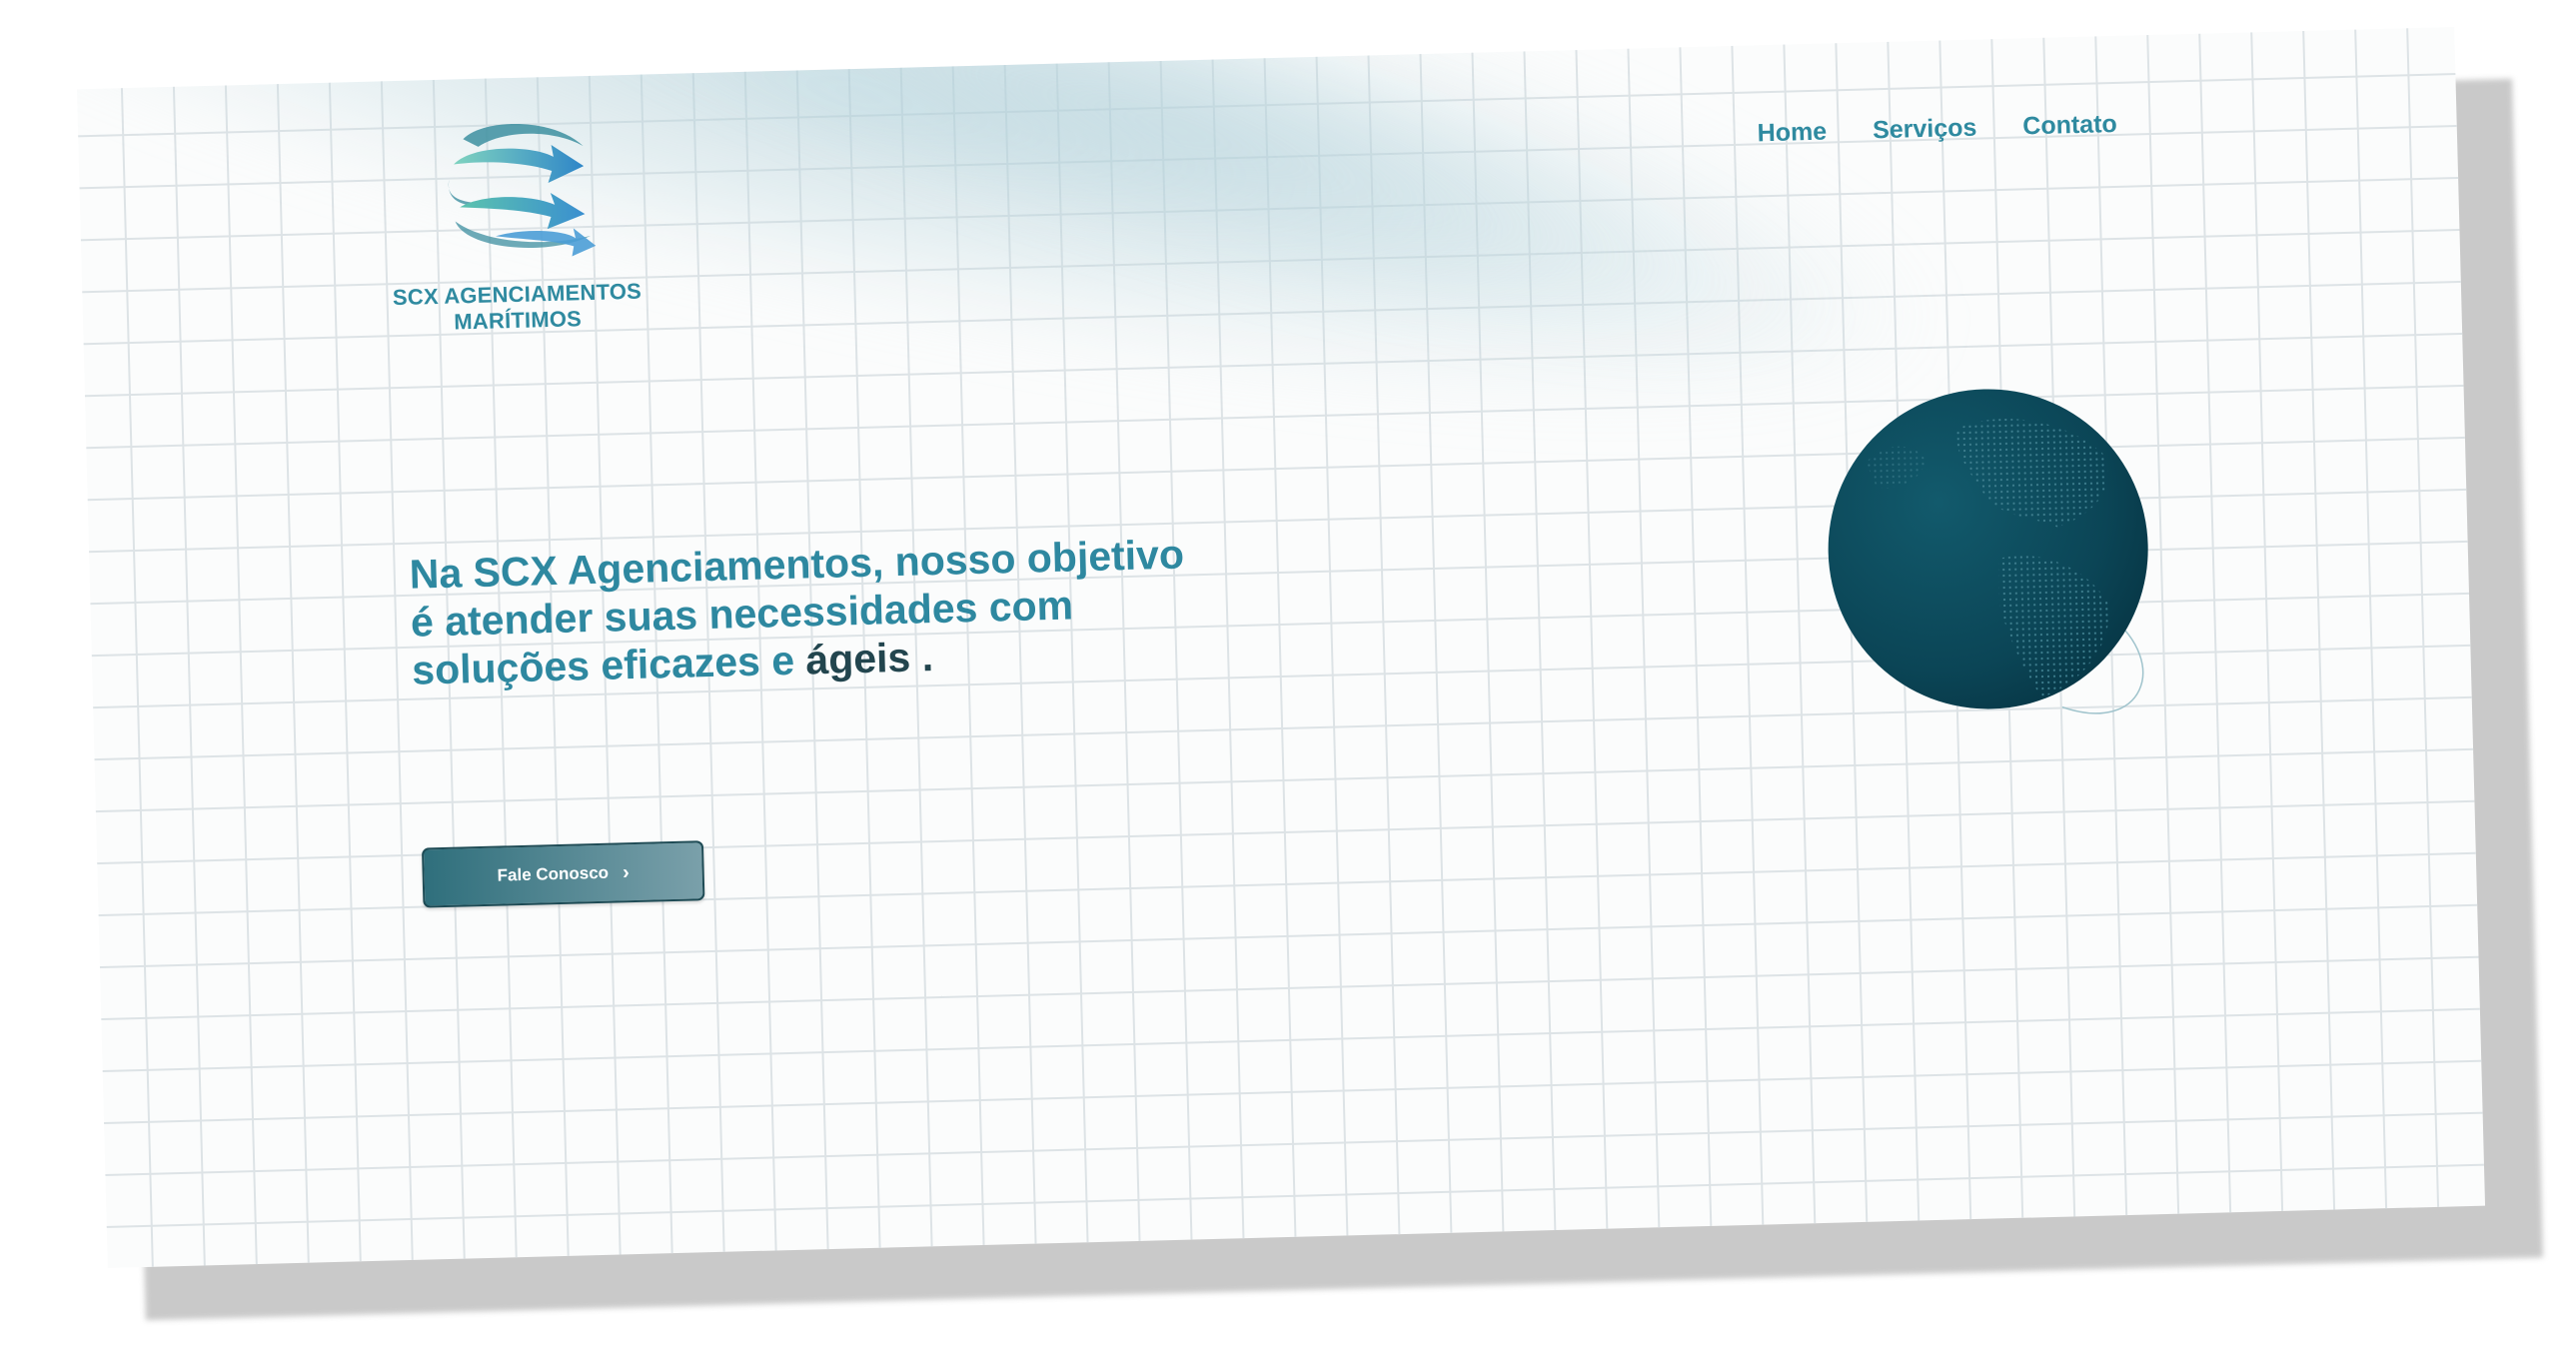  I want to click on nav-servicos: Serviços, so click(1924, 129).